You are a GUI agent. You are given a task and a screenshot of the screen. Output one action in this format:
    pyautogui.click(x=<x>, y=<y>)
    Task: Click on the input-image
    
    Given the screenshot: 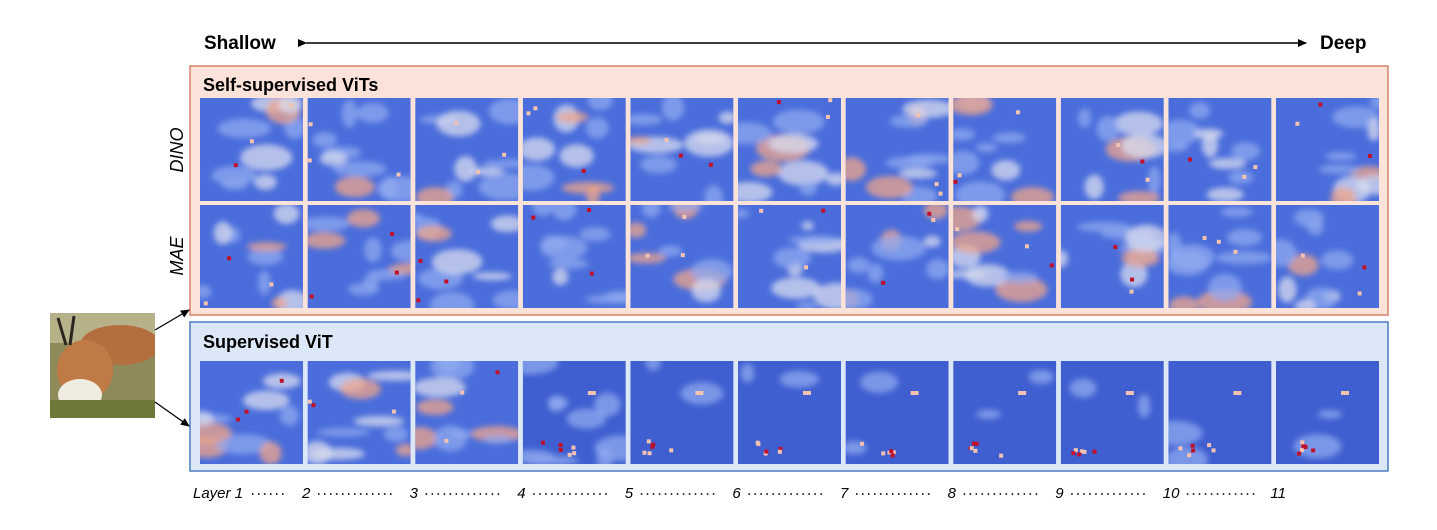 What is the action you would take?
    pyautogui.click(x=102, y=365)
    